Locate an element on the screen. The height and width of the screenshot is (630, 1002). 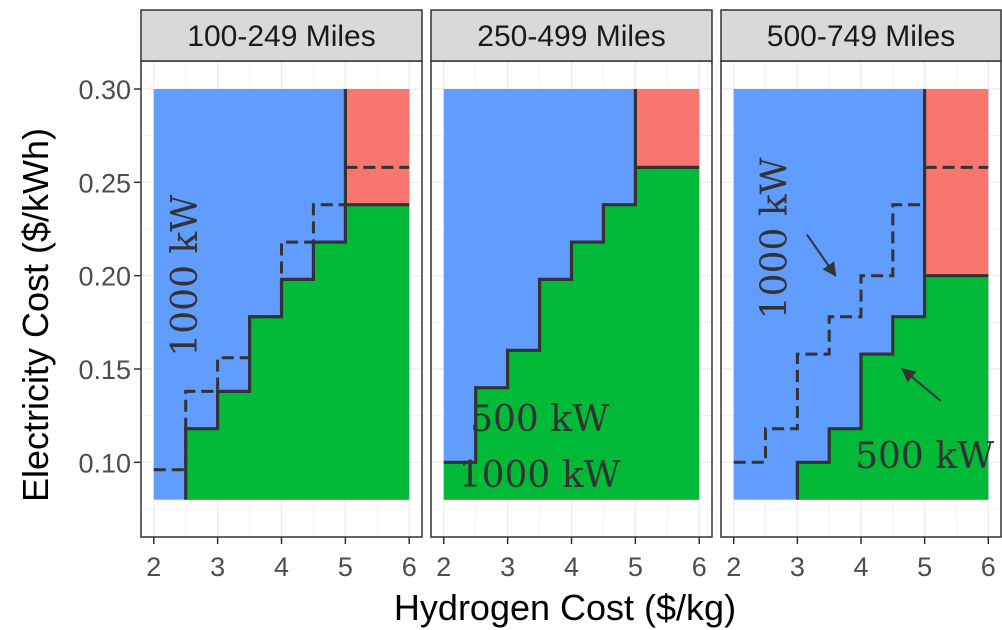
x-axis-title: Hydrogen Cost ($/kg) is located at coordinates (565, 607).